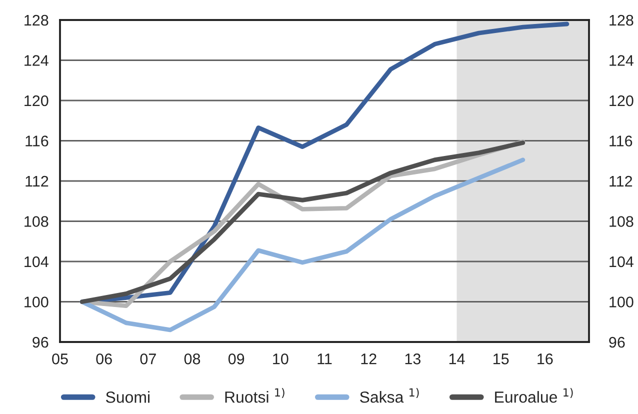 The width and height of the screenshot is (638, 414). What do you see at coordinates (36, 20) in the screenshot?
I see `y-tick-label: 128` at bounding box center [36, 20].